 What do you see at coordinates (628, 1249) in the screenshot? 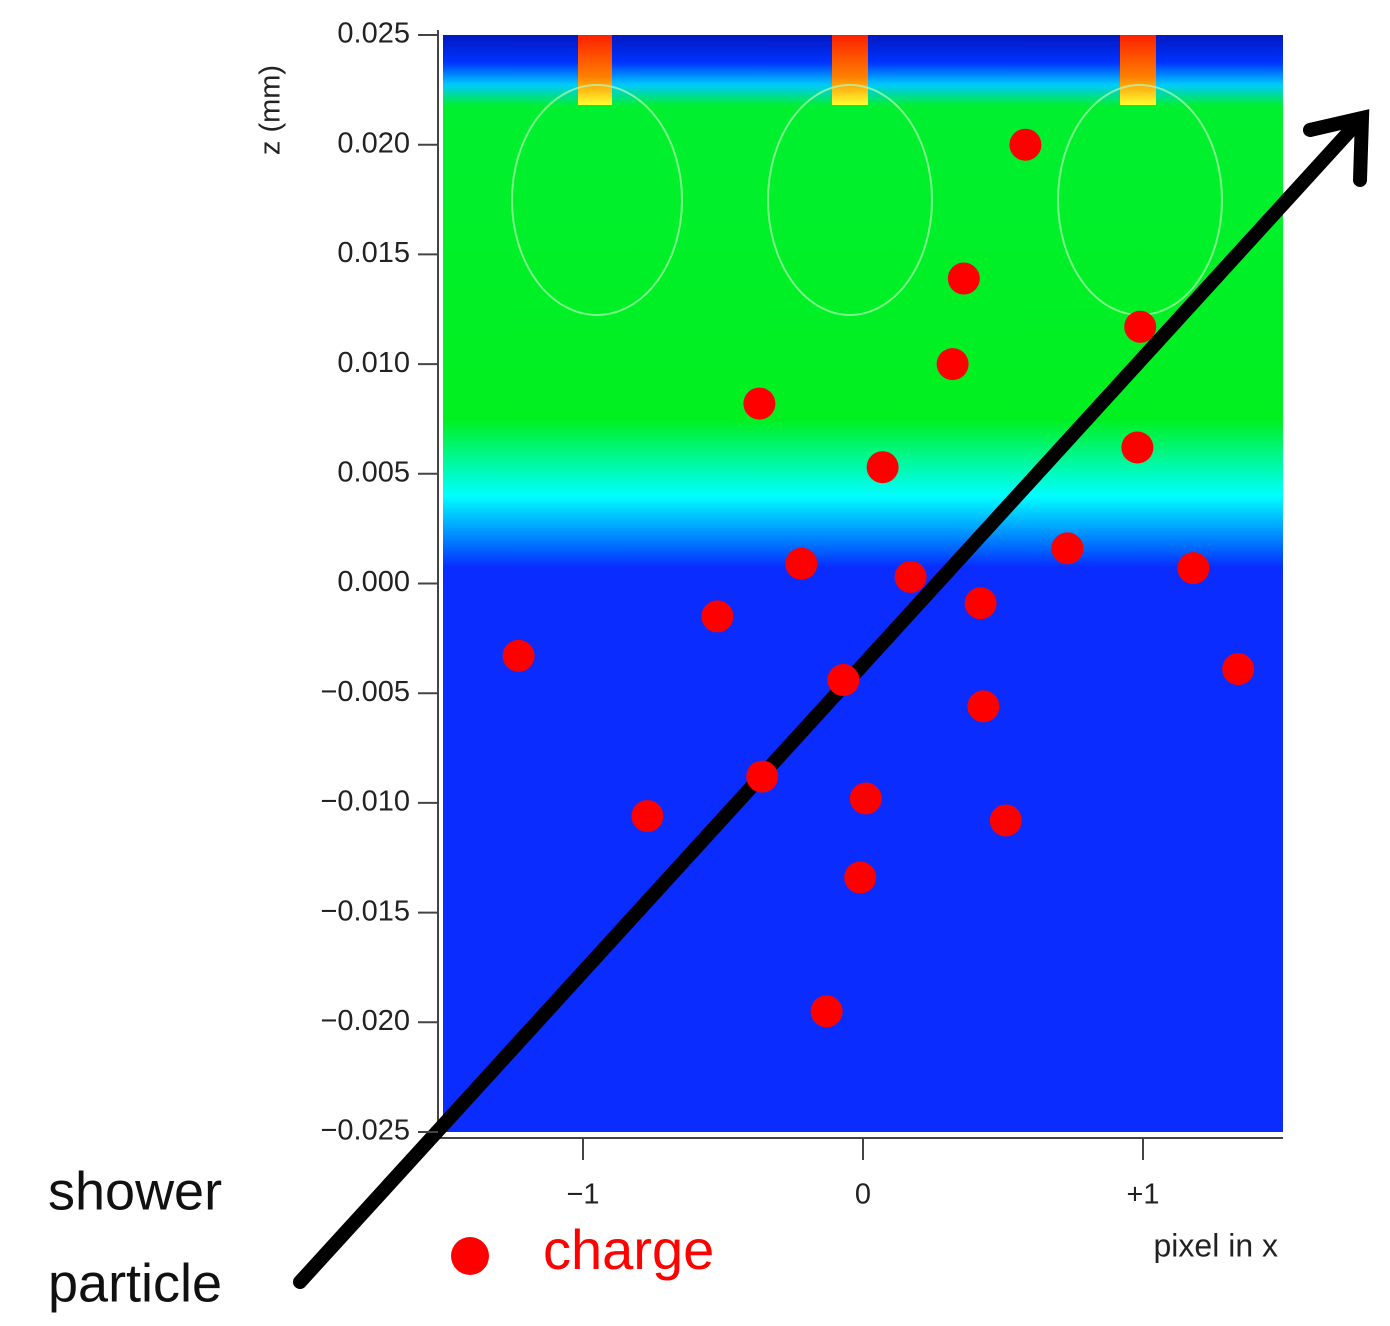
I see `legend-label: charge` at bounding box center [628, 1249].